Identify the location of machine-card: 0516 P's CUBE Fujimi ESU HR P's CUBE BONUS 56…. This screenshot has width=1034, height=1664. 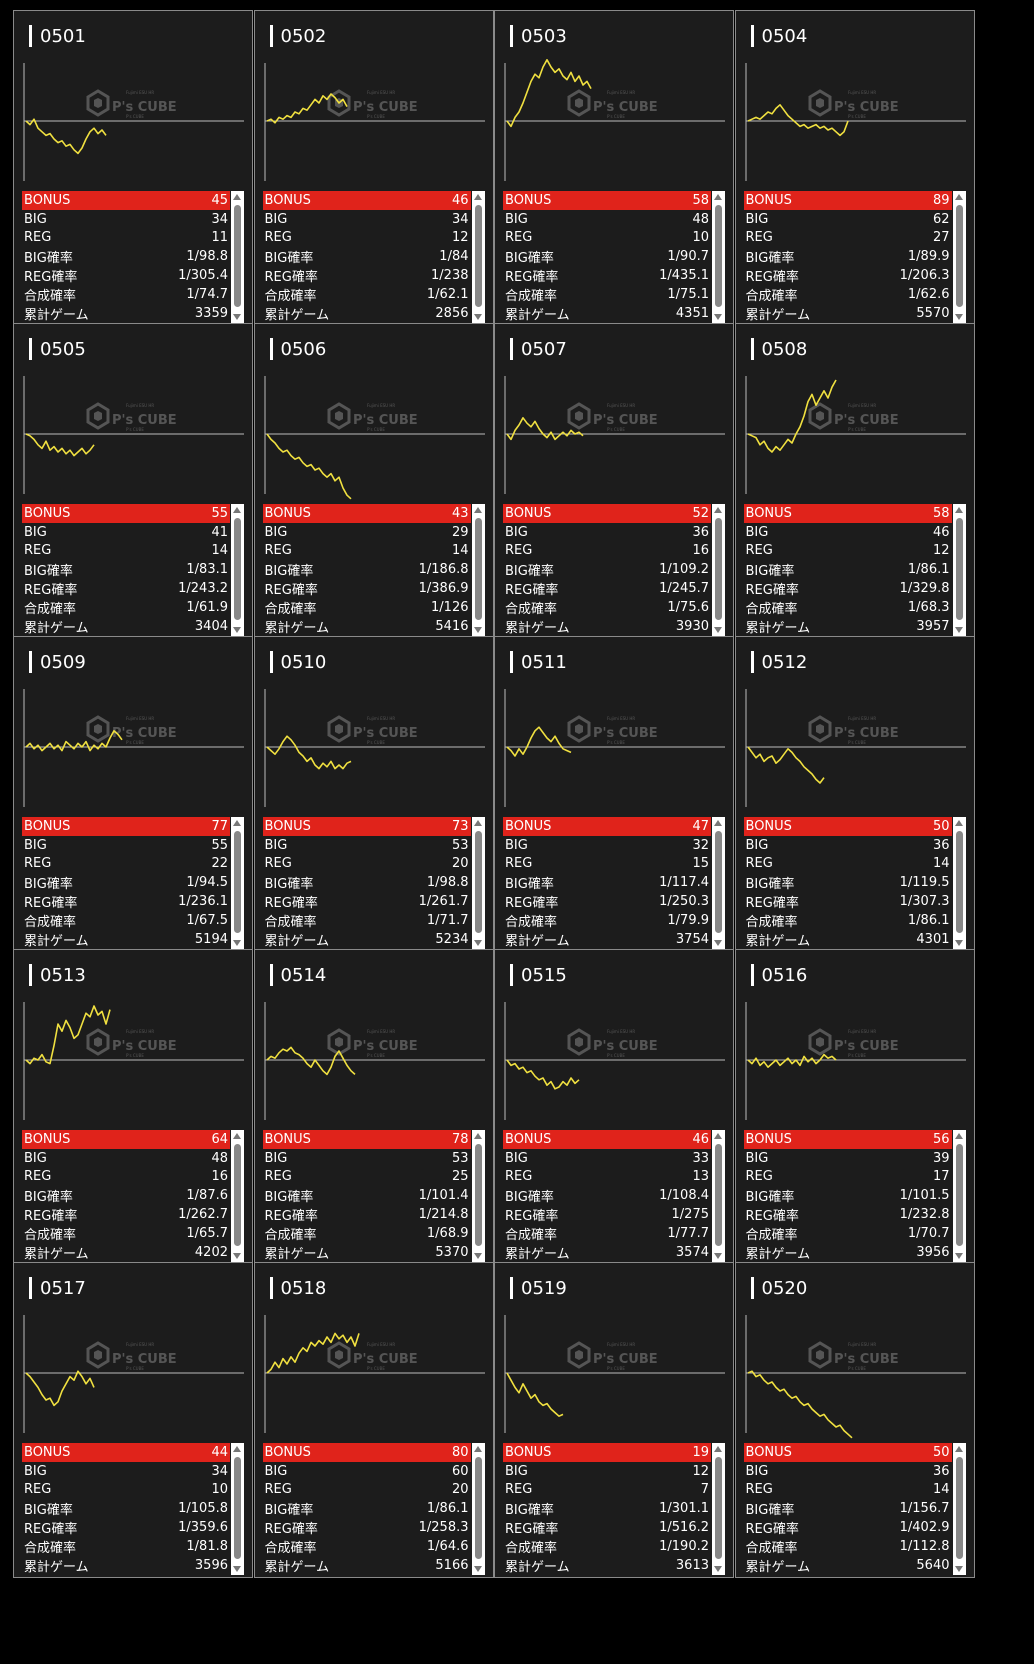
(854, 1107).